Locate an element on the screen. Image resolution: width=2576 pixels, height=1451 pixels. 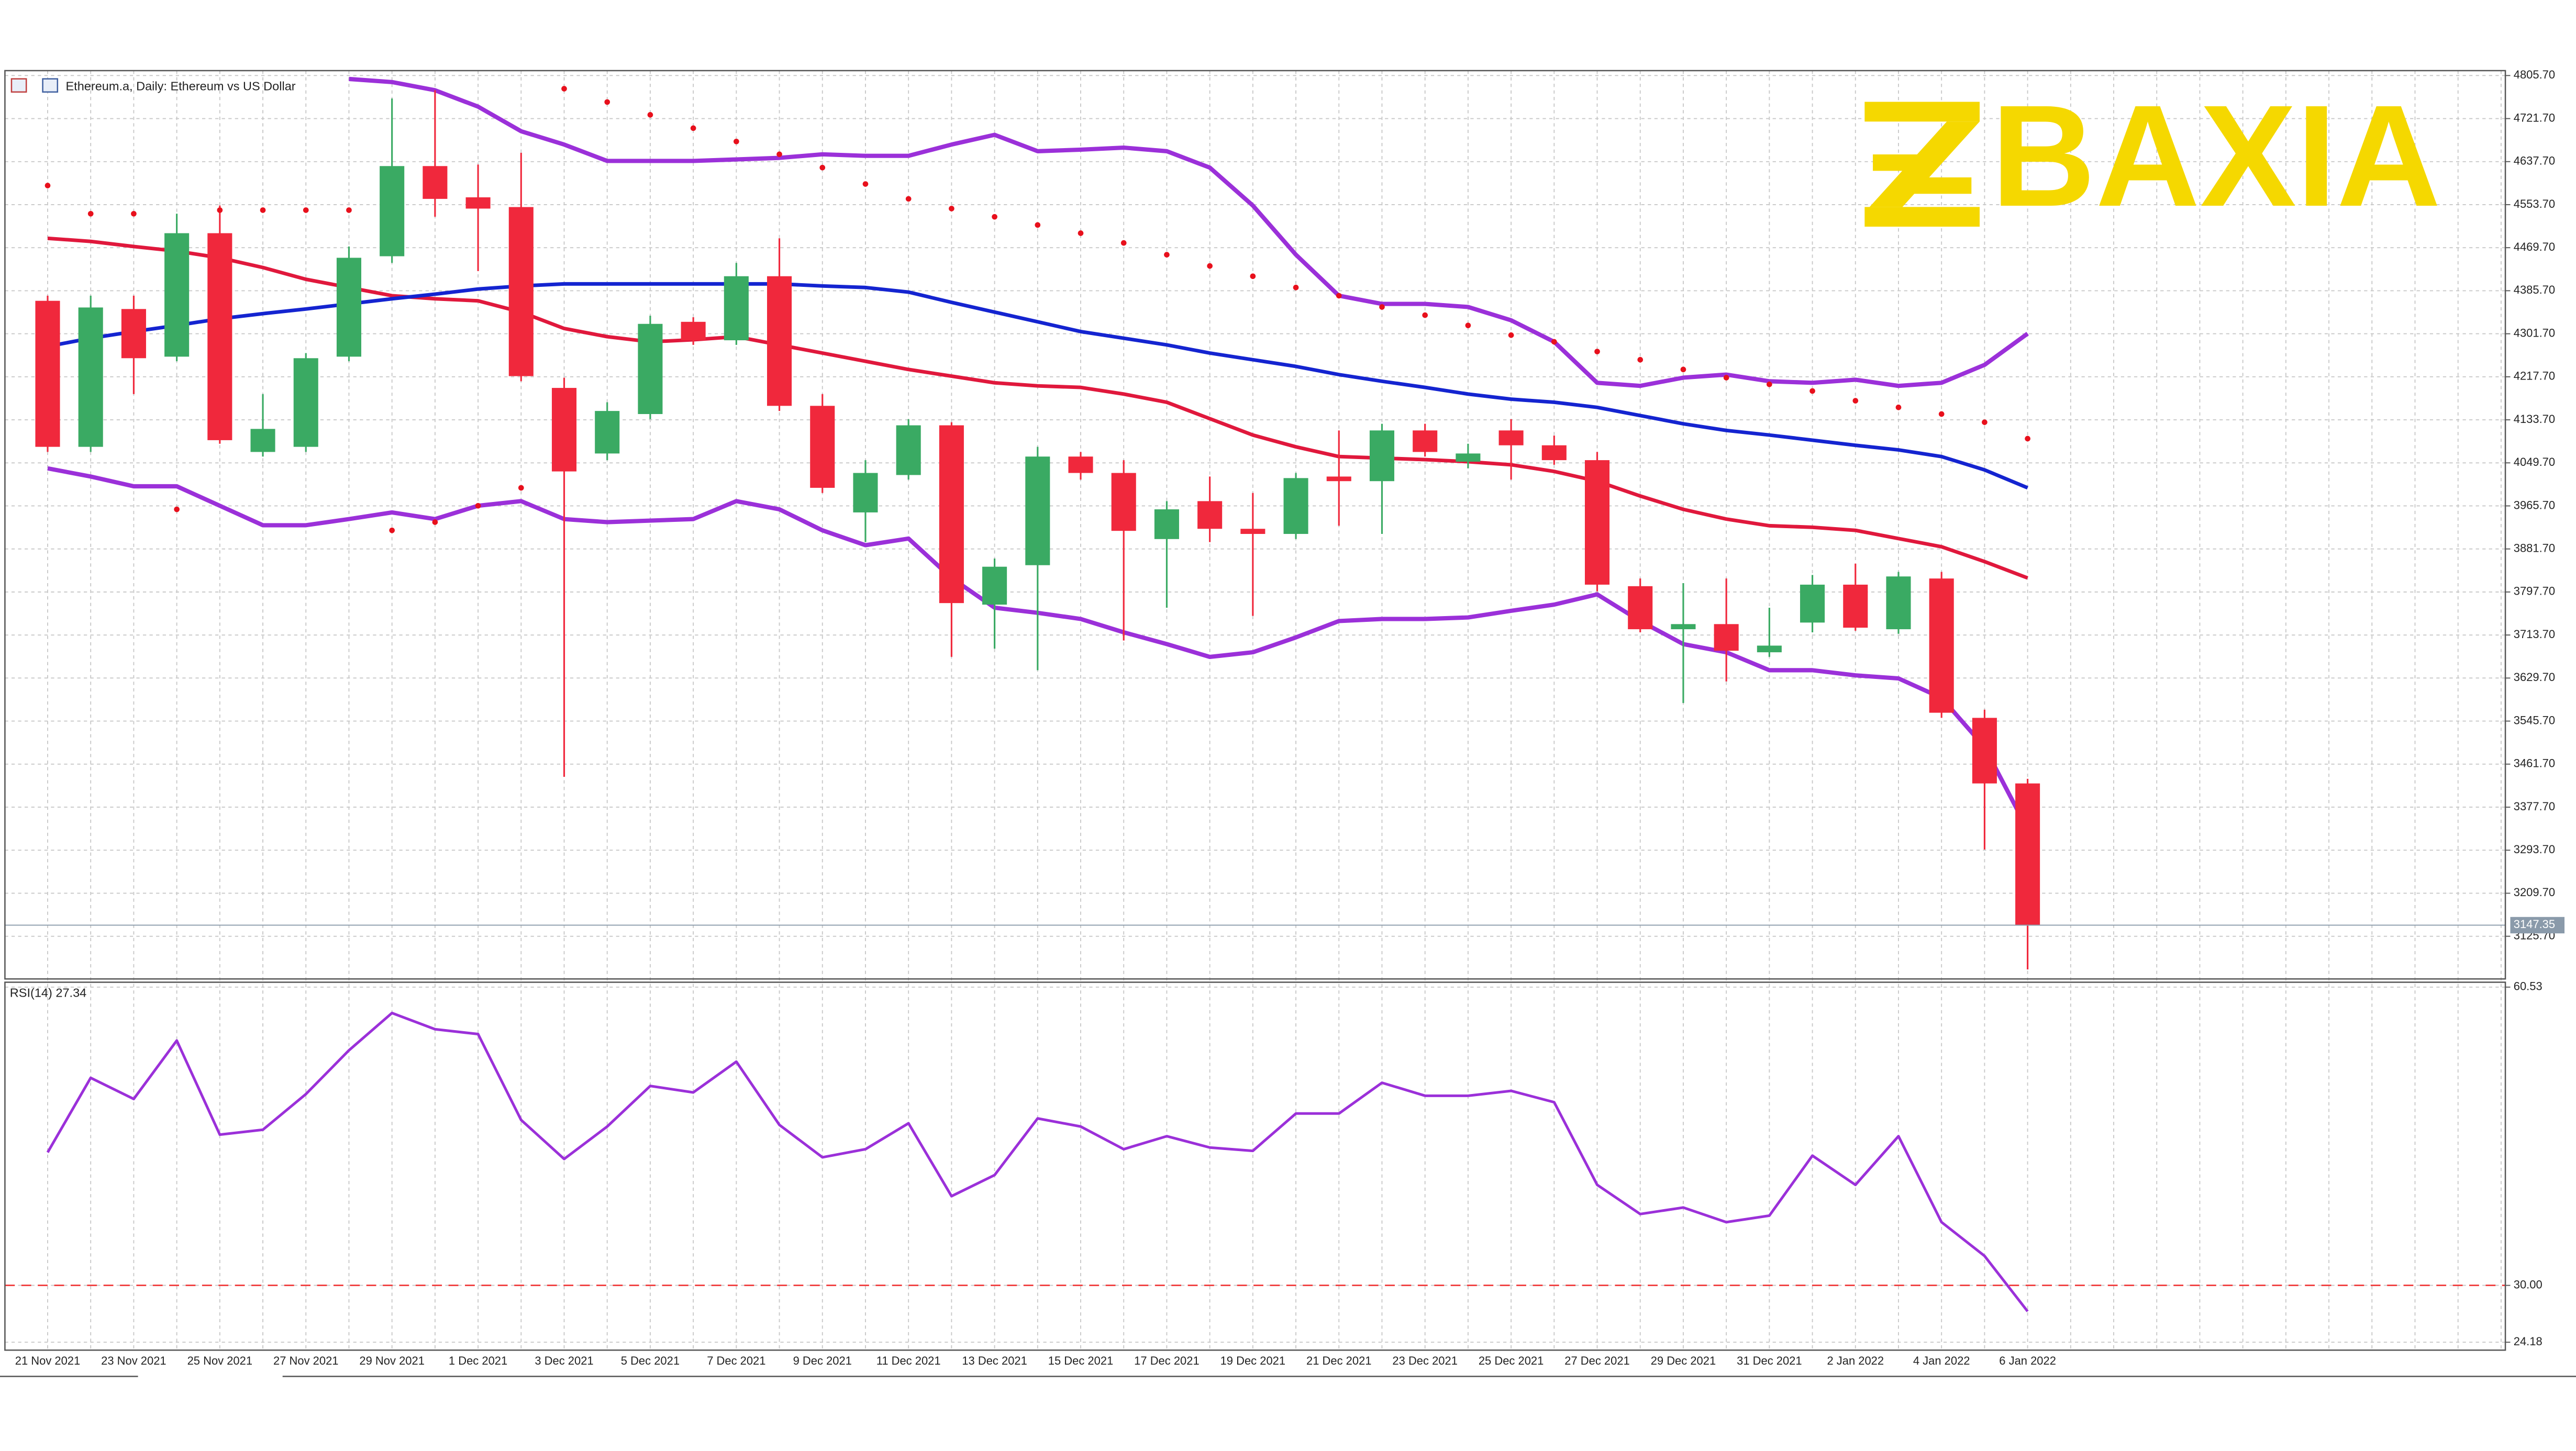
rsi-title: RSI(14) 27.34 is located at coordinates (48, 993).